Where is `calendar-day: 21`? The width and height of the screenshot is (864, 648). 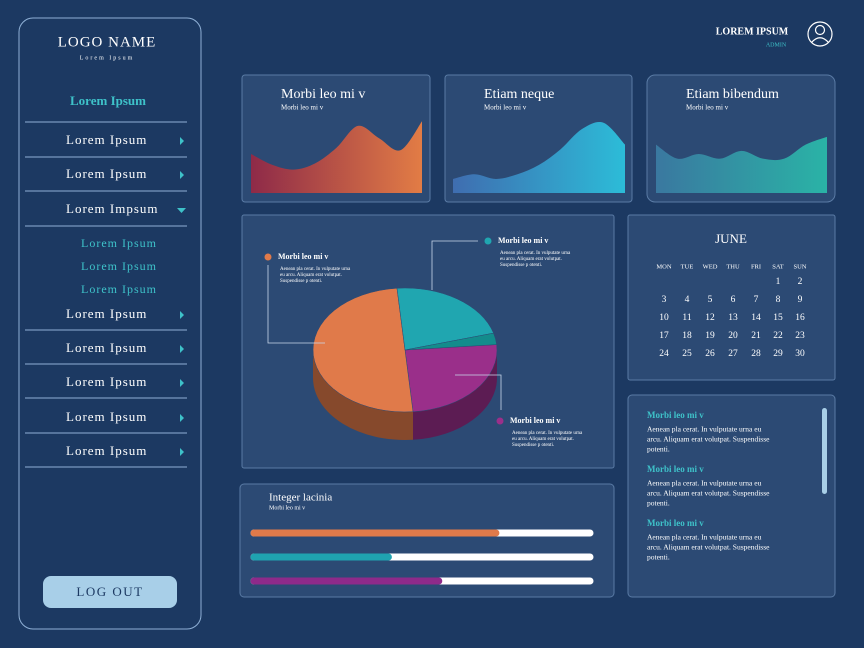
calendar-day: 21 is located at coordinates (756, 336).